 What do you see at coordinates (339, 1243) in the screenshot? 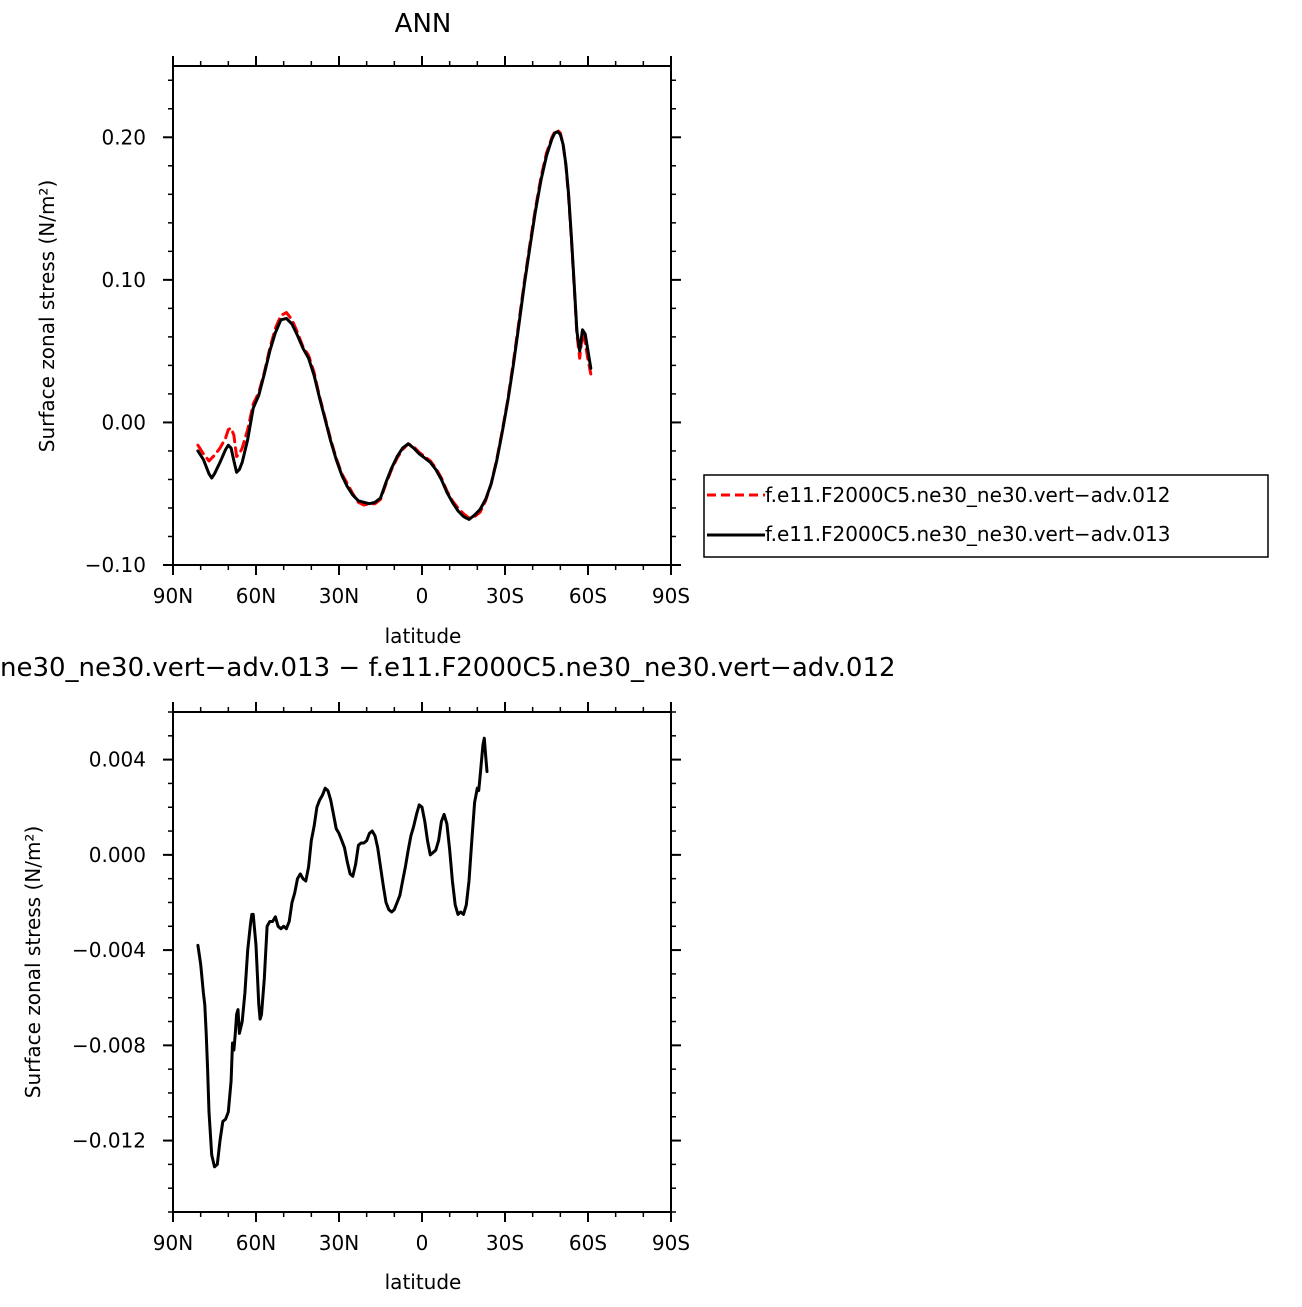
I see `bottom-x-tick-label: 30N` at bounding box center [339, 1243].